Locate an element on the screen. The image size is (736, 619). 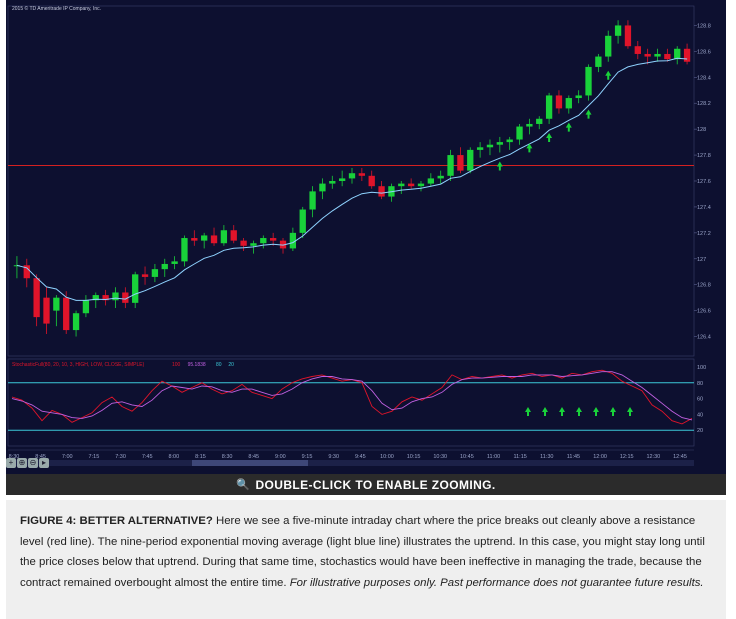
arrow-right-icon: ▸ is located at coordinates (44, 463).